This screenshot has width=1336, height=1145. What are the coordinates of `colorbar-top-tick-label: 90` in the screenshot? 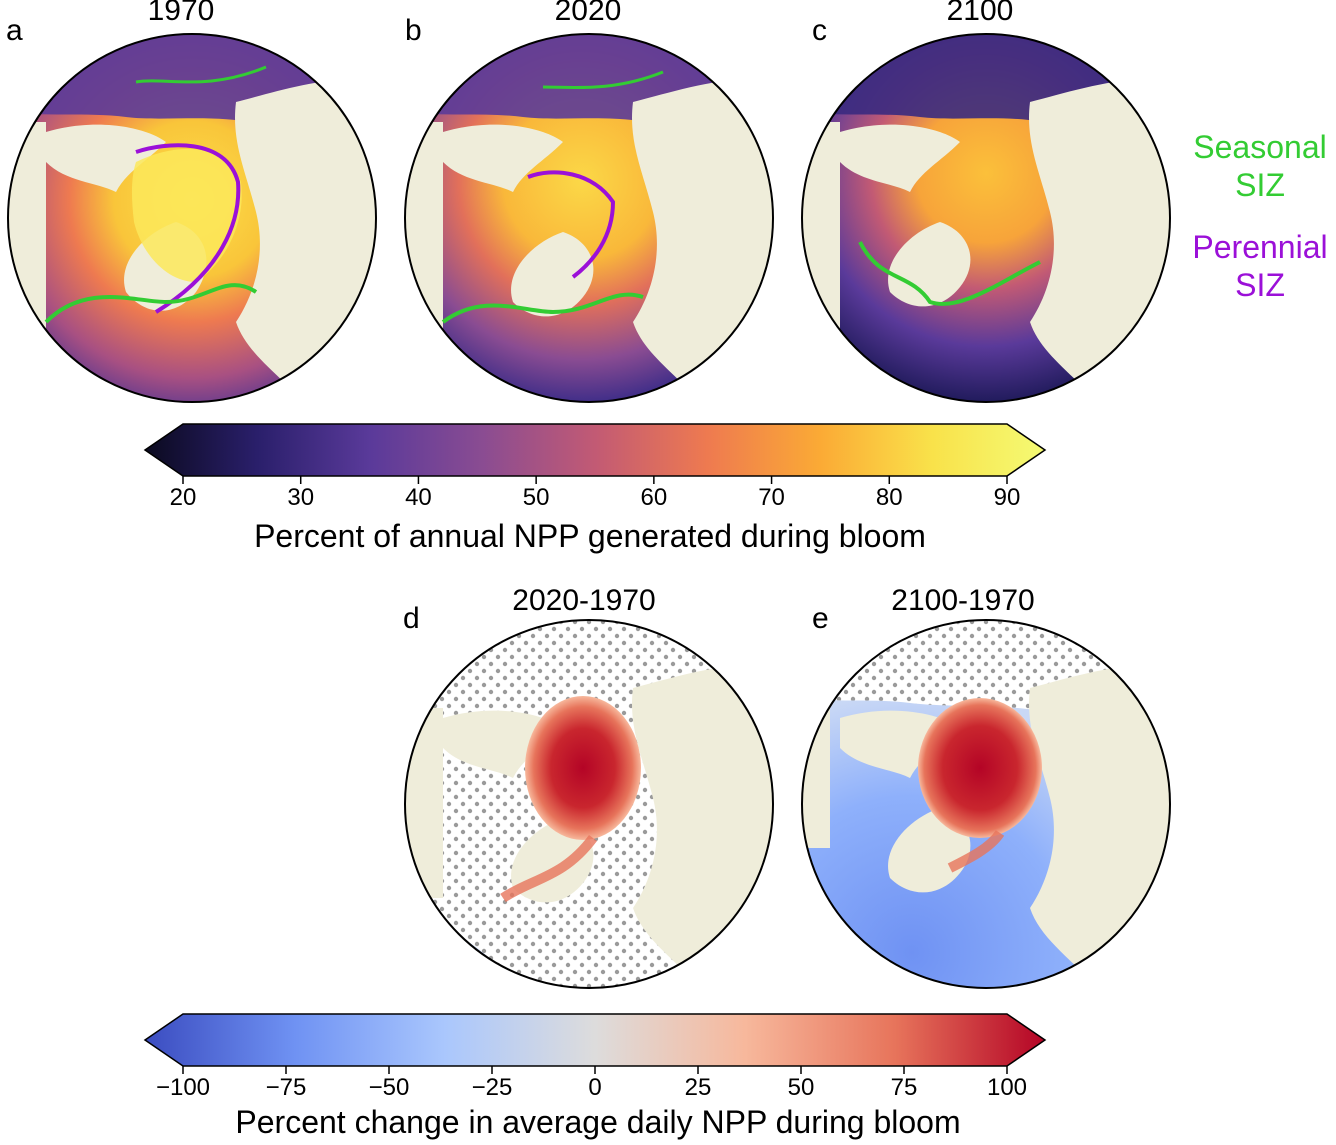 It's located at (1007, 497).